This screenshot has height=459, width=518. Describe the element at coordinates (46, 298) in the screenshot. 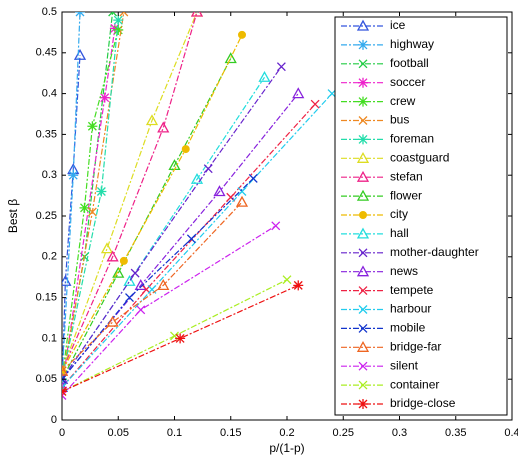

I see `y-tick-label: 0.15` at that location.